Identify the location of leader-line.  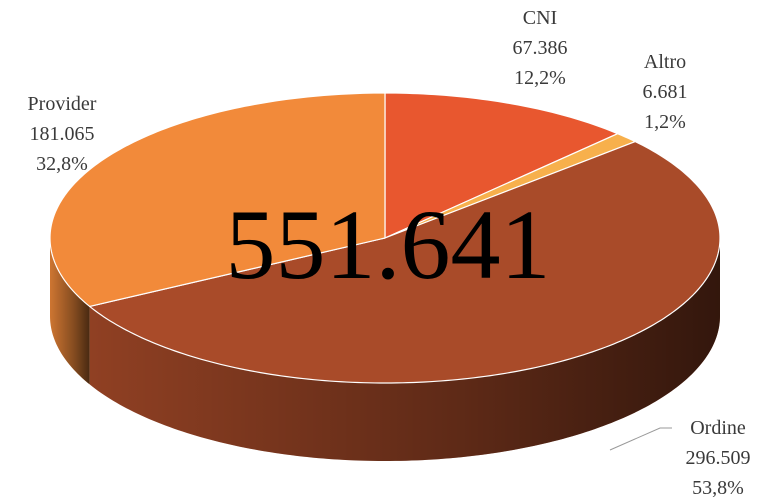
(640, 439).